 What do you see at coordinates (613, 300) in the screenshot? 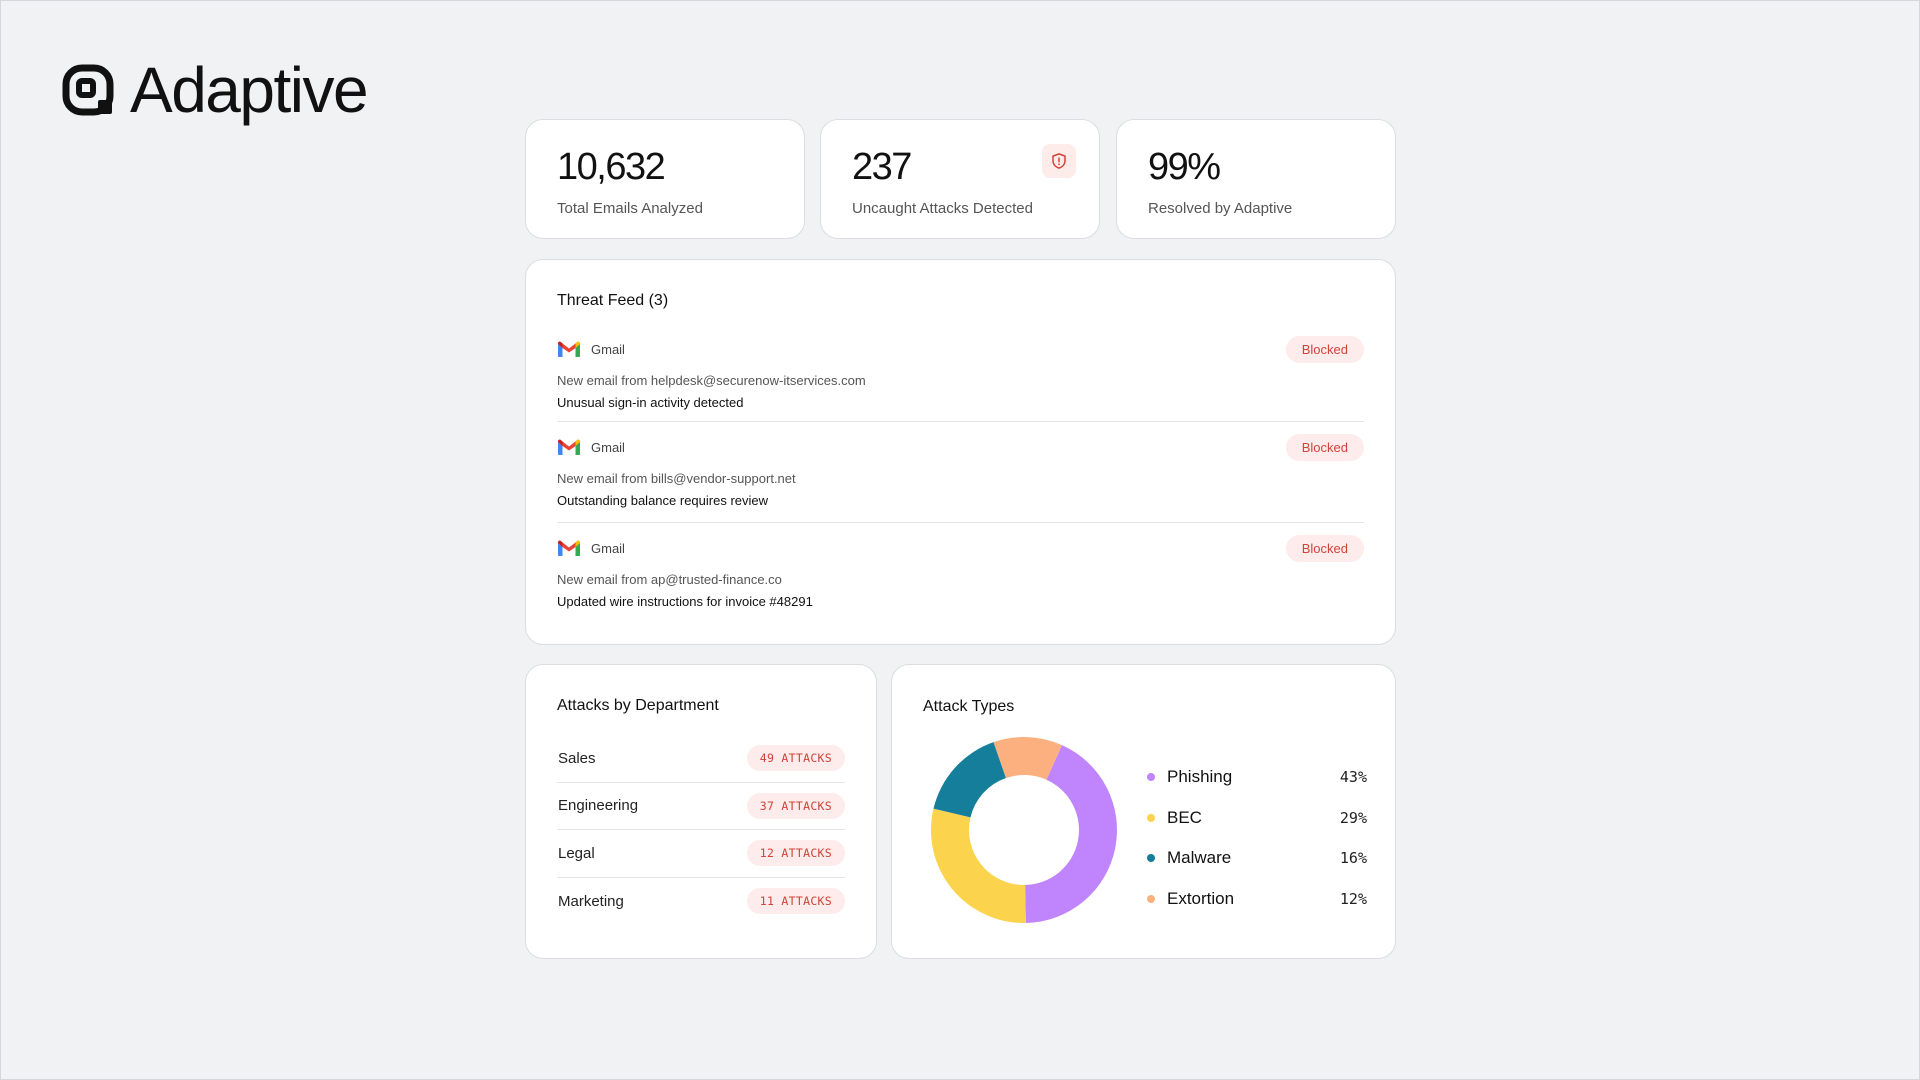
I see `threat-feed-title: Threat Feed (3)` at bounding box center [613, 300].